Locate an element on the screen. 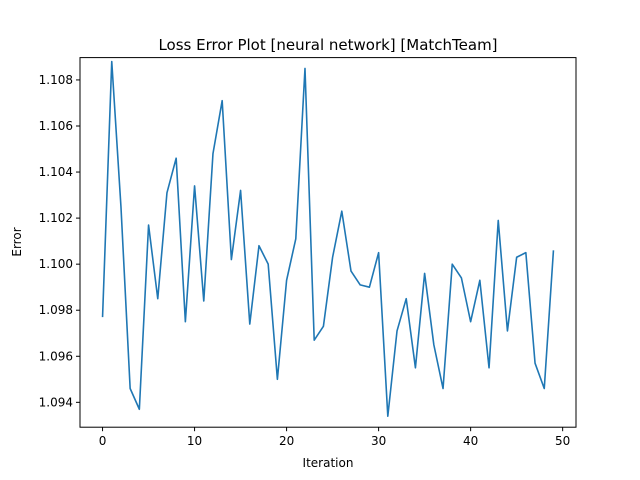 The image size is (640, 480). y-tick-label: 1.104 is located at coordinates (56, 172).